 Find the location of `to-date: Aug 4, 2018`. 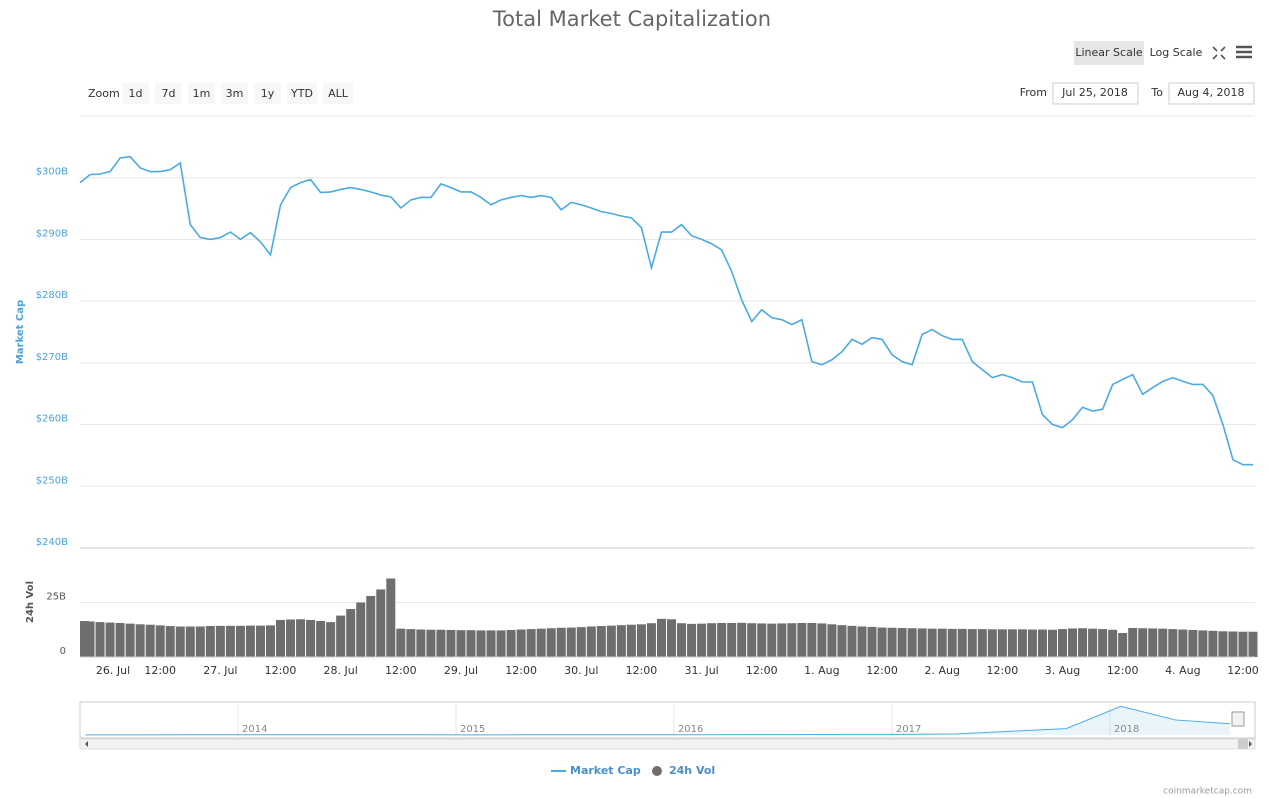

to-date: Aug 4, 2018 is located at coordinates (1211, 92).